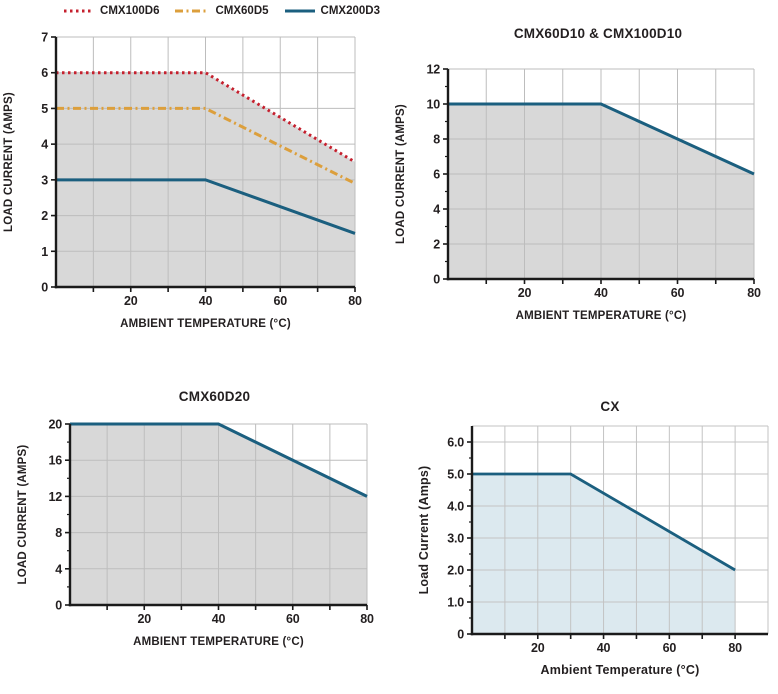  I want to click on chart4-title: CX, so click(610, 406).